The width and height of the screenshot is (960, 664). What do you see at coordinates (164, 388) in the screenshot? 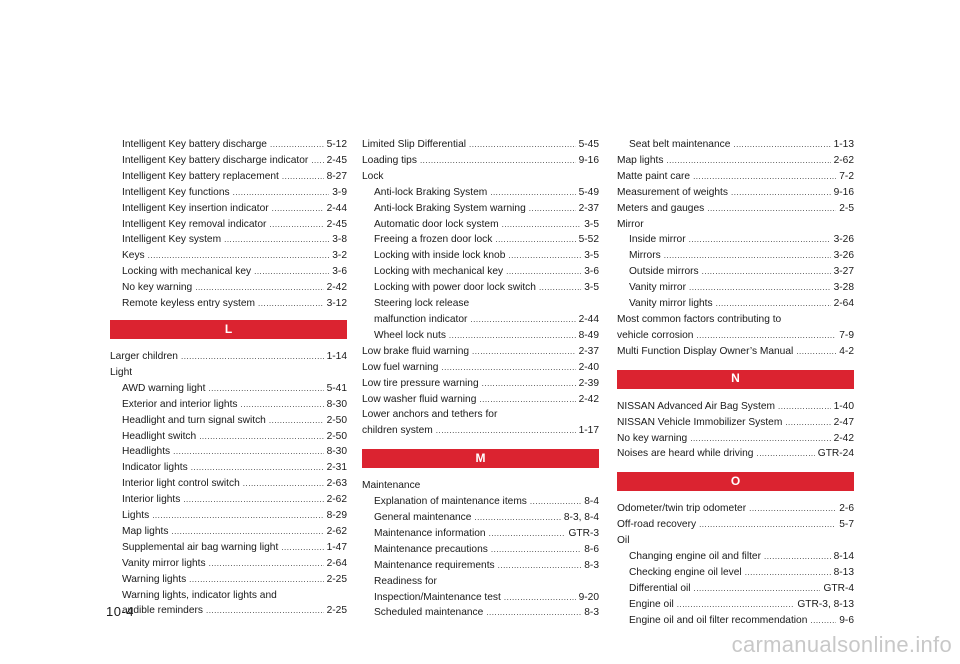
I see `index-entry-term: AWD warning light` at bounding box center [164, 388].